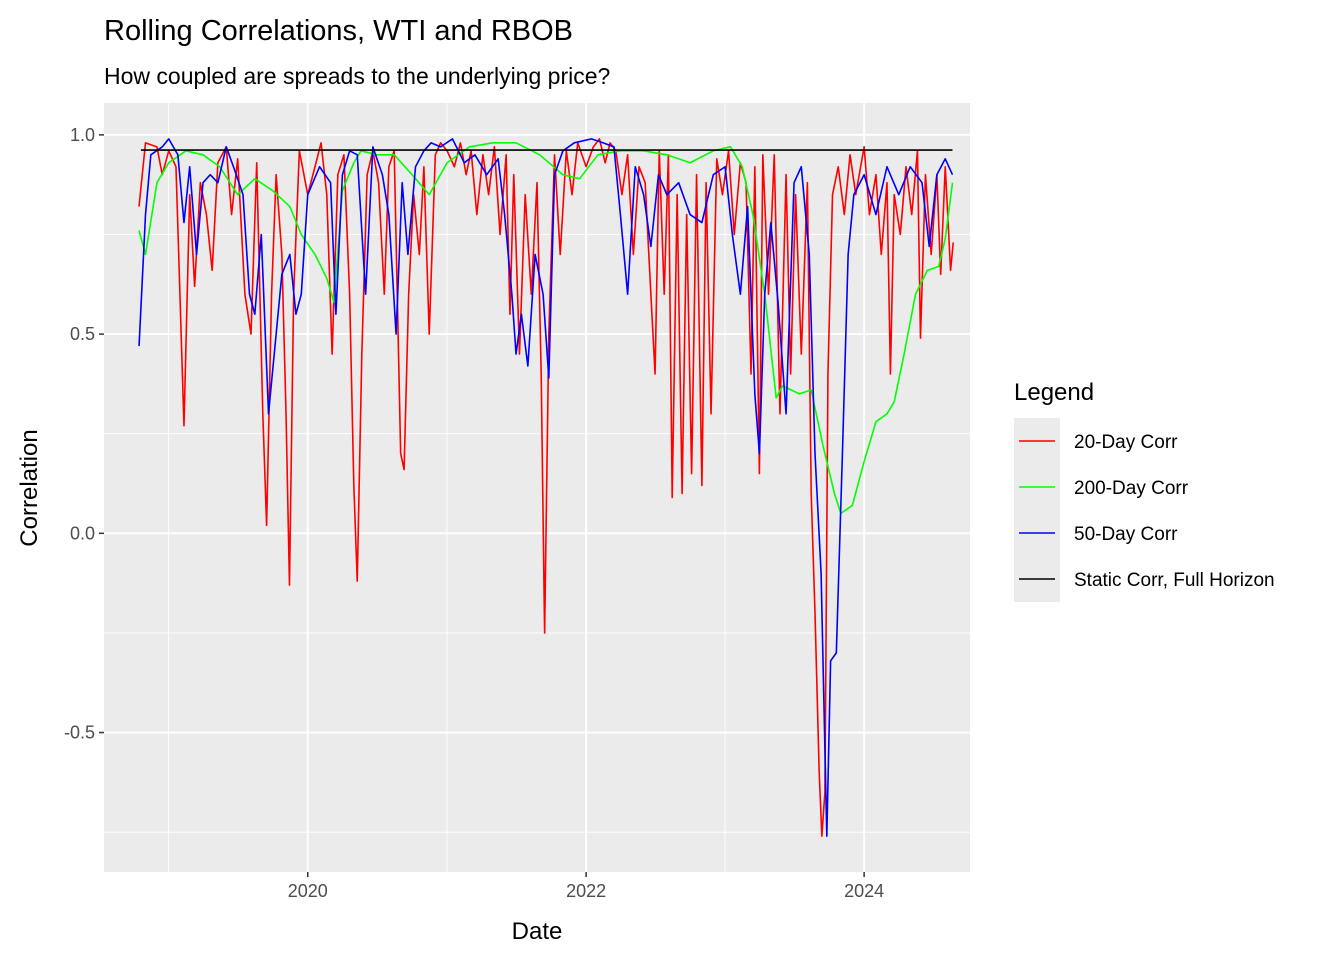 Image resolution: width=1344 pixels, height=965 pixels. I want to click on y-tick-label: 1.0, so click(82, 135).